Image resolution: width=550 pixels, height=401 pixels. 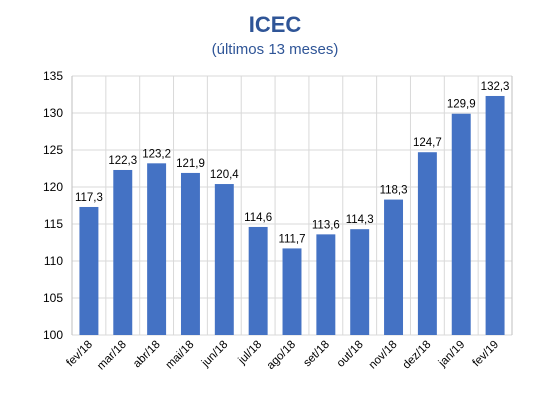 What do you see at coordinates (122, 161) in the screenshot?
I see `data-label: 122,3` at bounding box center [122, 161].